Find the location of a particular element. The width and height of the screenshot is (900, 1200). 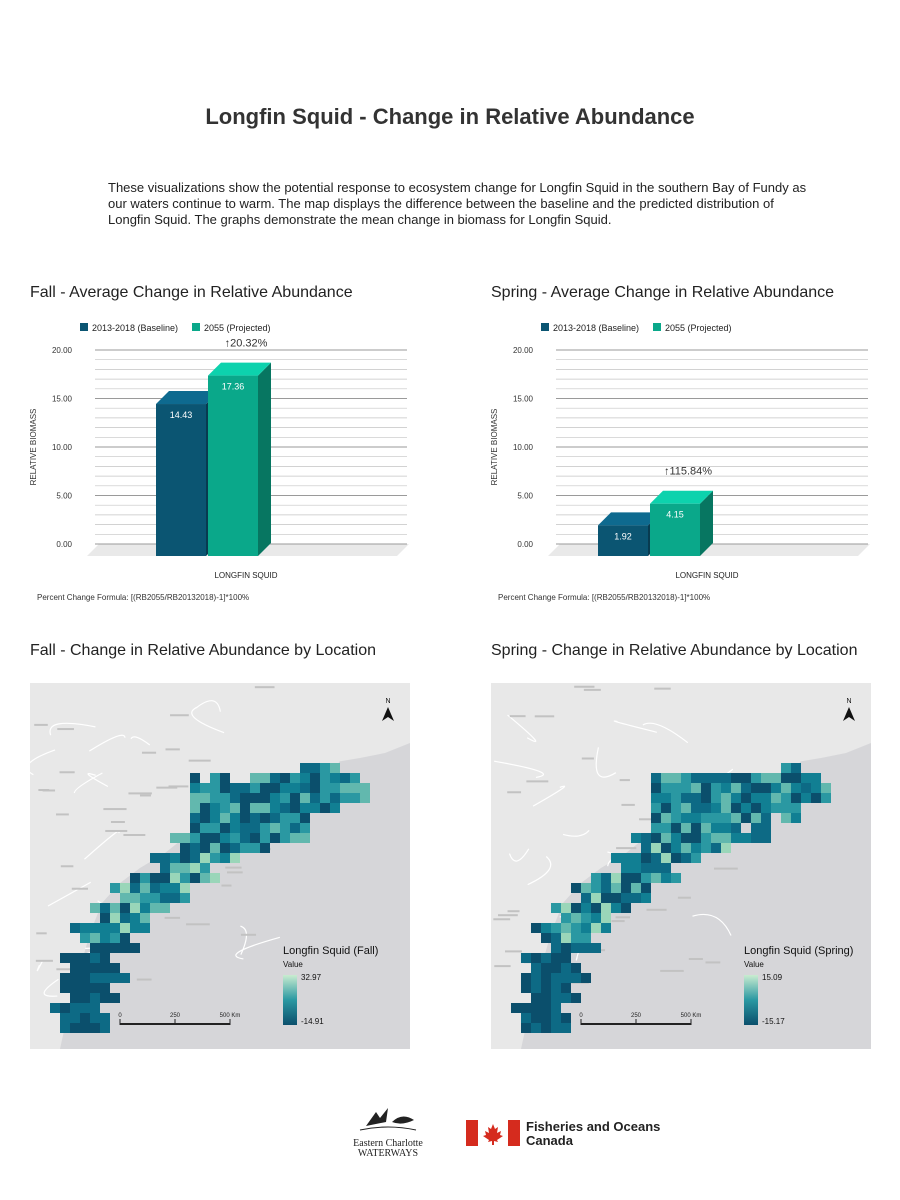

scale-label: 500 Km is located at coordinates (230, 1016).